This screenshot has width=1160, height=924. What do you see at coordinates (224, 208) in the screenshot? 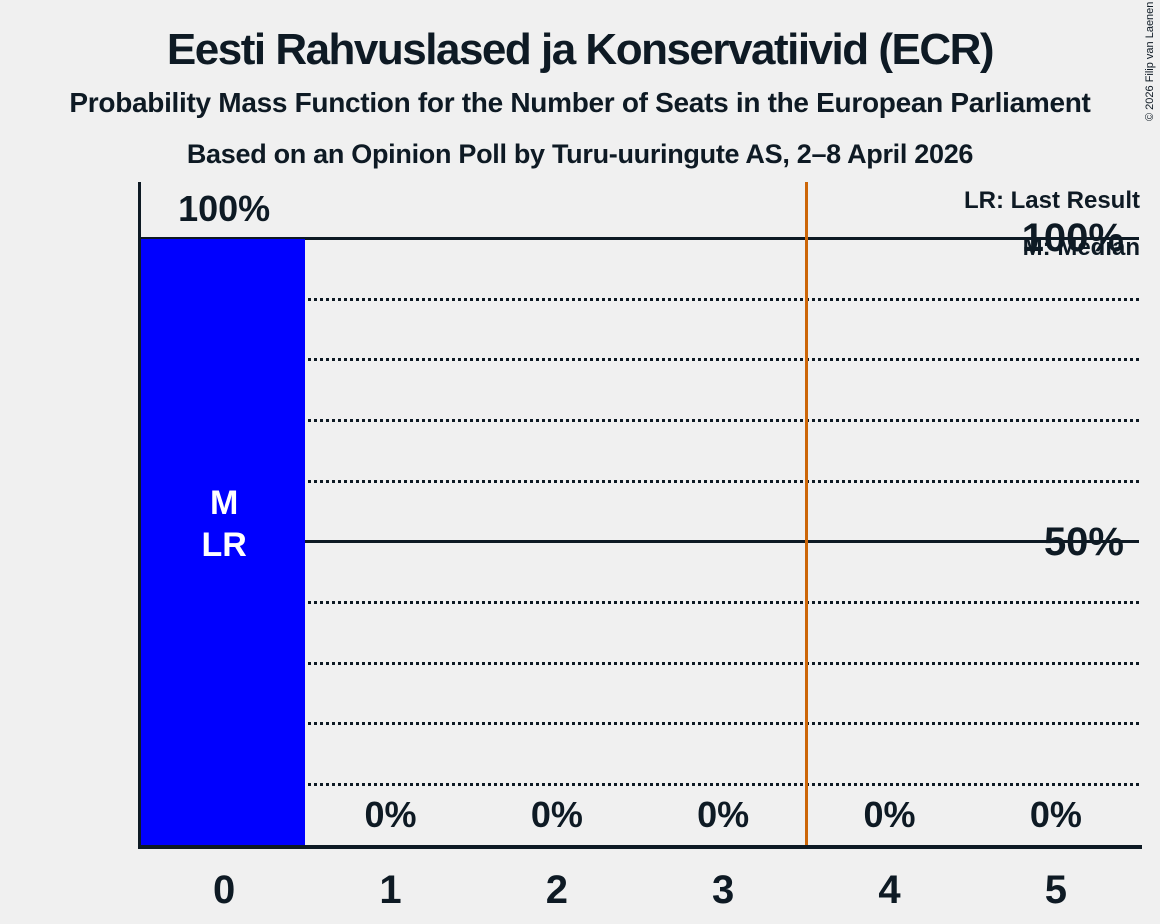
I see `value-label-seat-0: 100%` at bounding box center [224, 208].